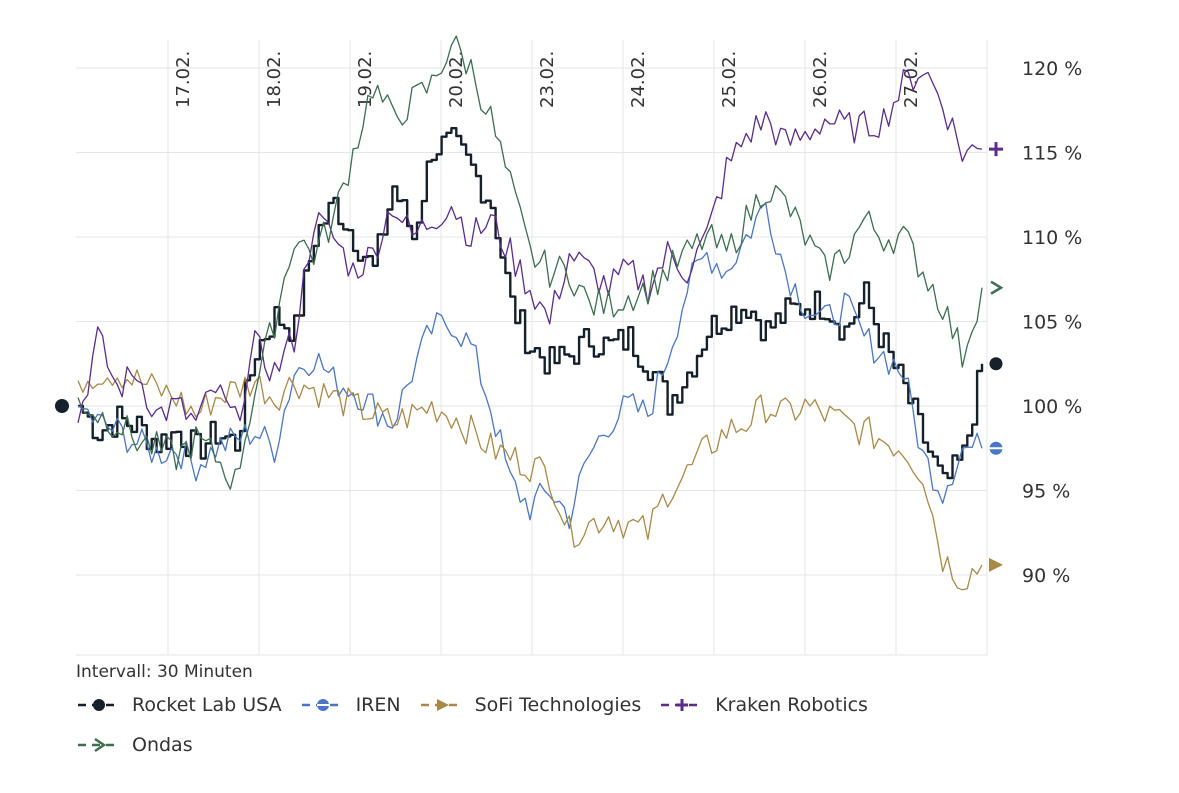  I want to click on x-tick-label: 23.02., so click(547, 79).